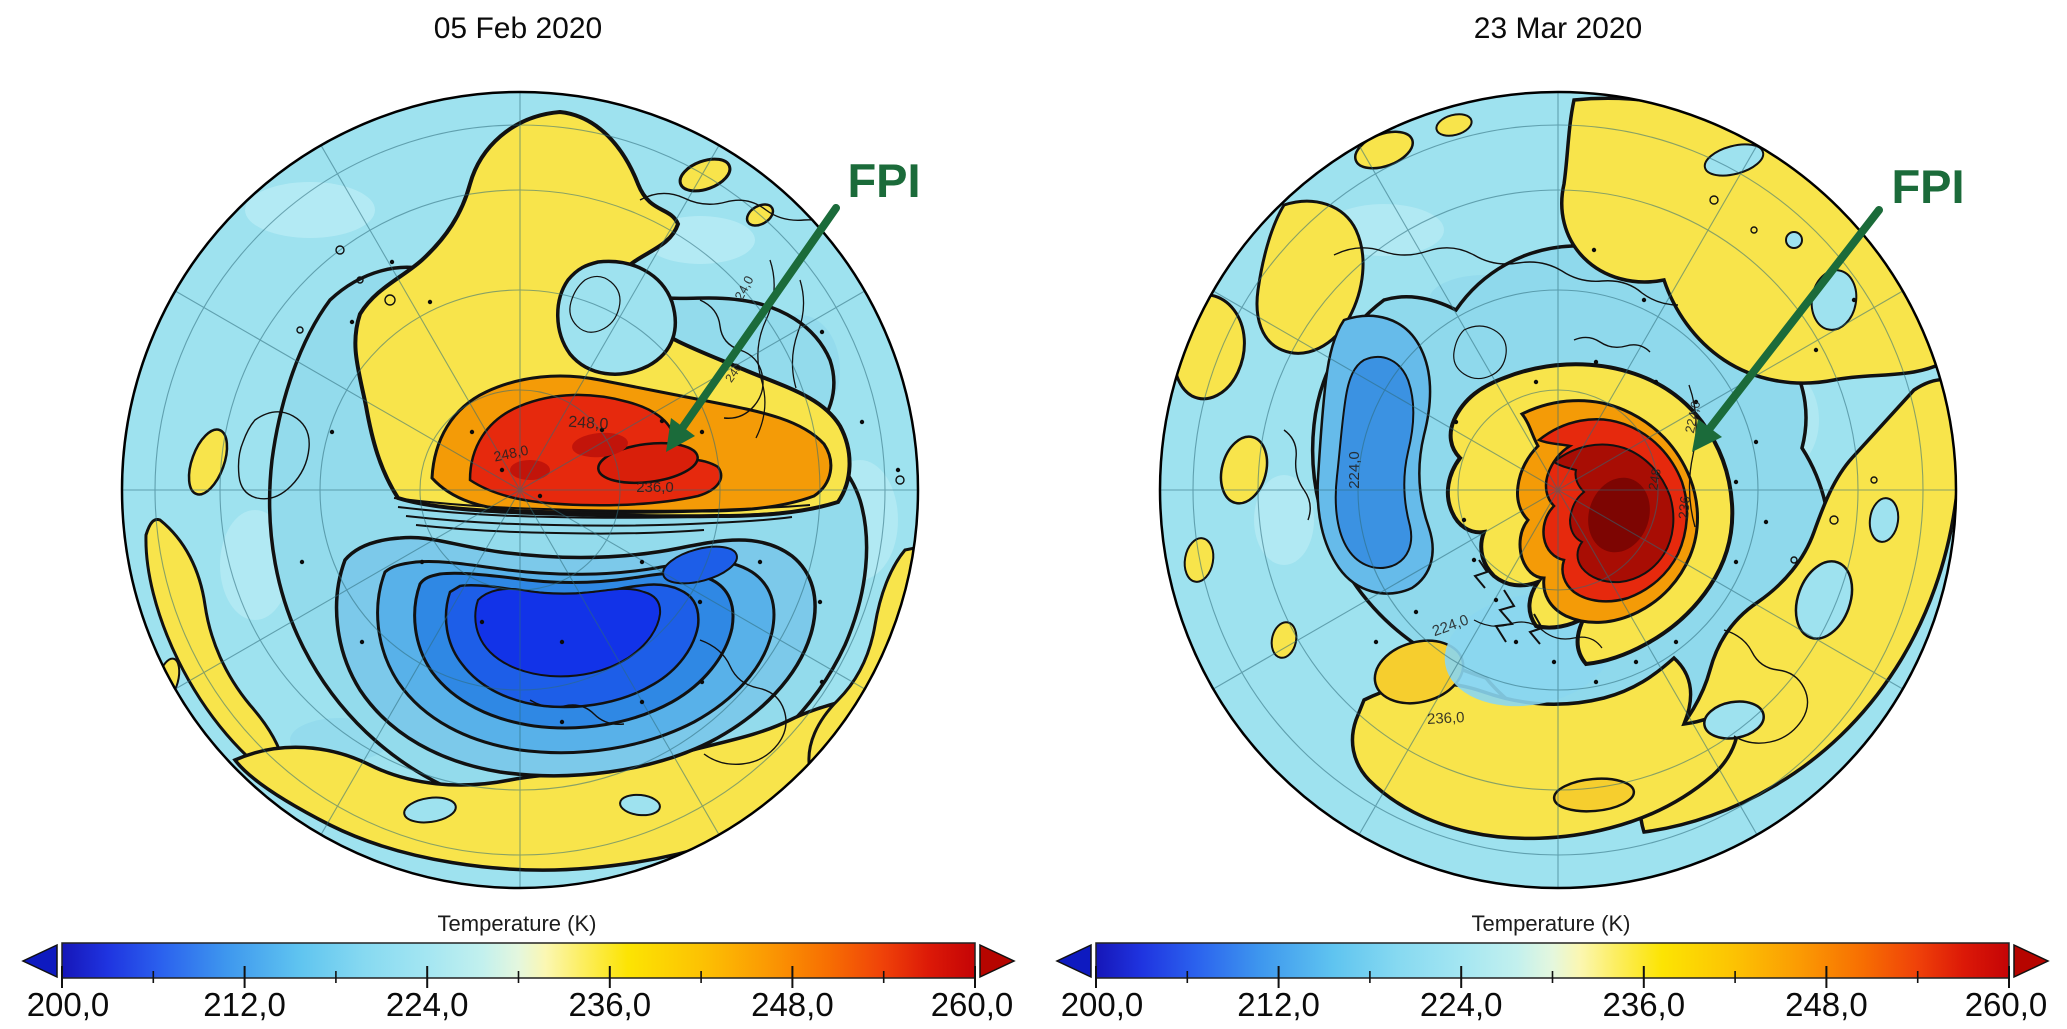 This screenshot has height=1029, width=2067. What do you see at coordinates (511, 453) in the screenshot?
I see `contour-label-248b: 248,0` at bounding box center [511, 453].